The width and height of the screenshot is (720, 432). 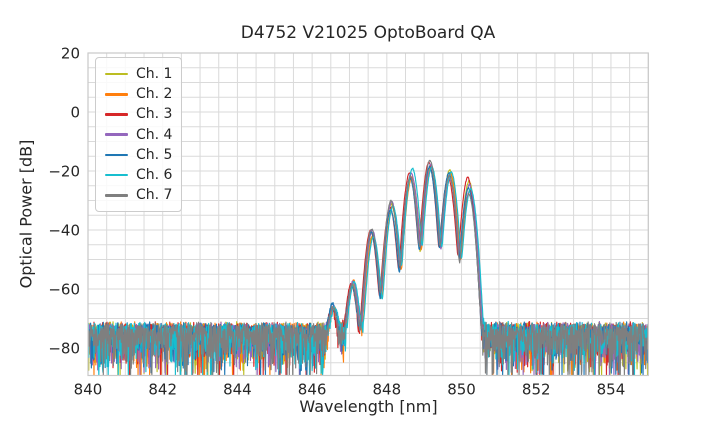 What do you see at coordinates (75, 113) in the screenshot?
I see `y-tick-label: 0` at bounding box center [75, 113].